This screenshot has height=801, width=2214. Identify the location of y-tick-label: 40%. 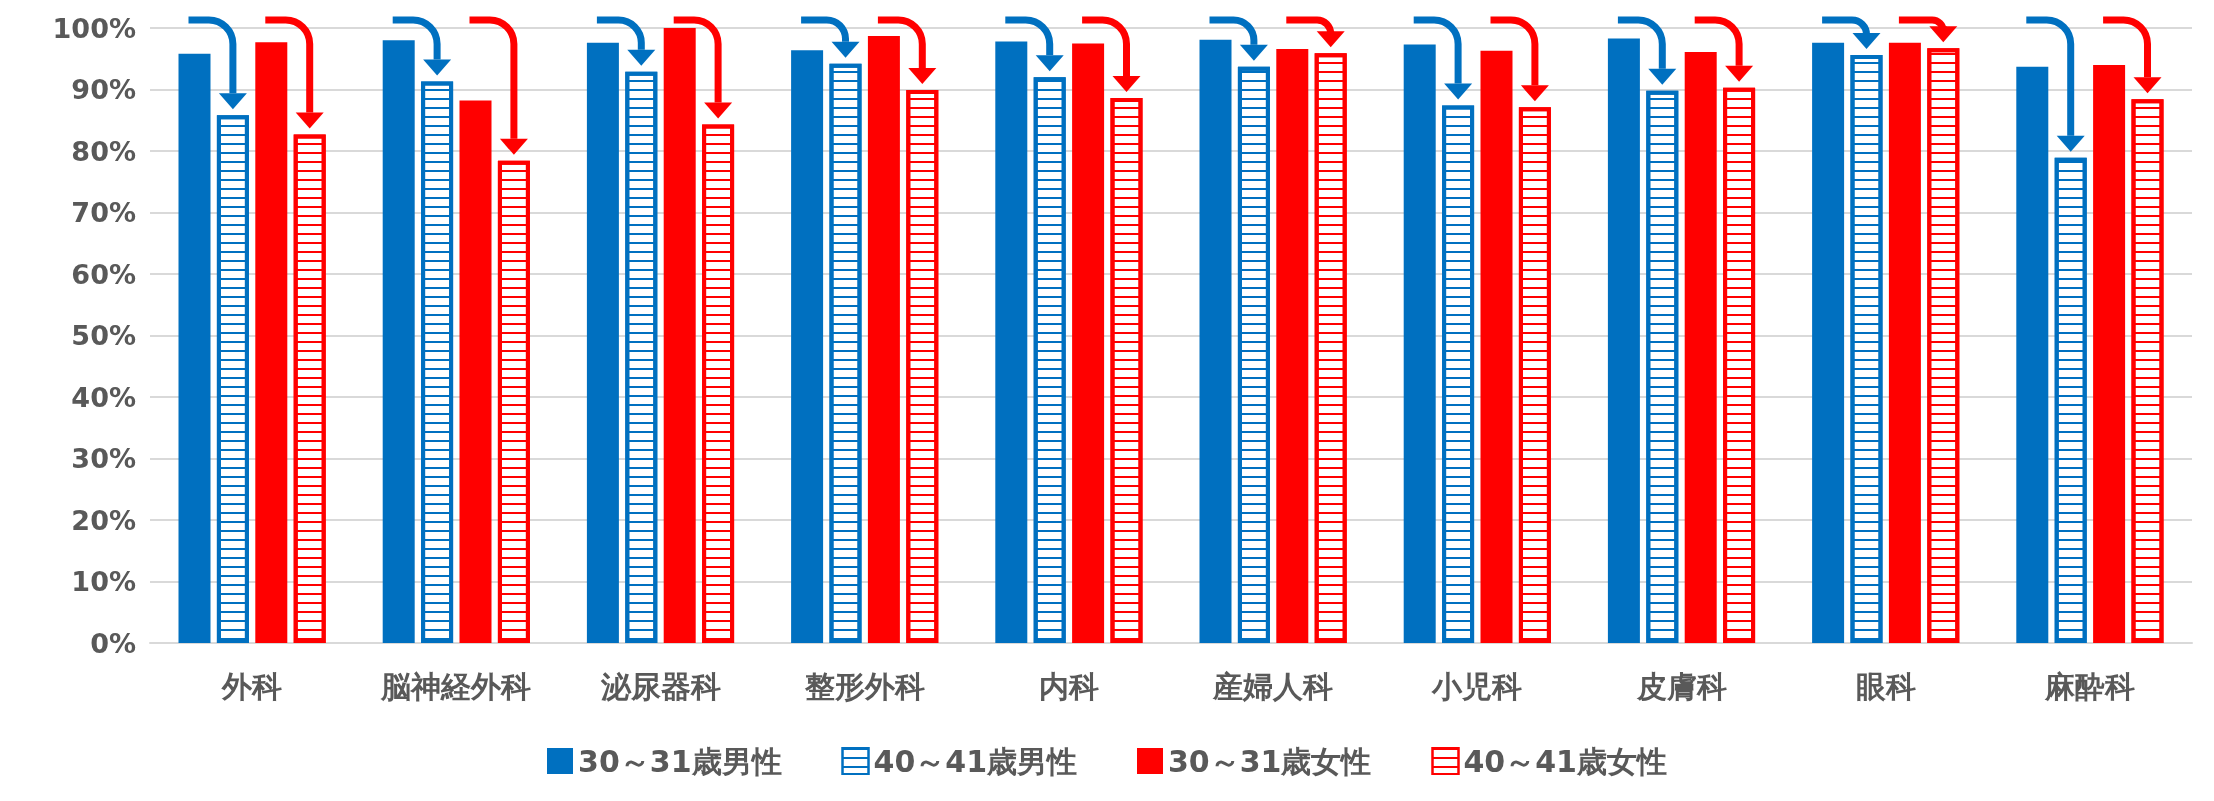
(103, 397).